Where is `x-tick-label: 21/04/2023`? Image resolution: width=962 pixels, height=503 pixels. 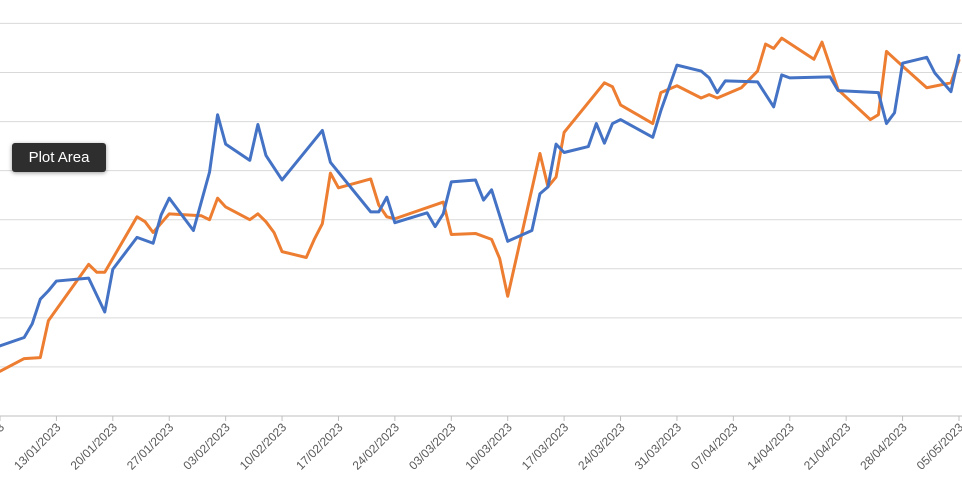
x-tick-label: 21/04/2023 is located at coordinates (827, 446).